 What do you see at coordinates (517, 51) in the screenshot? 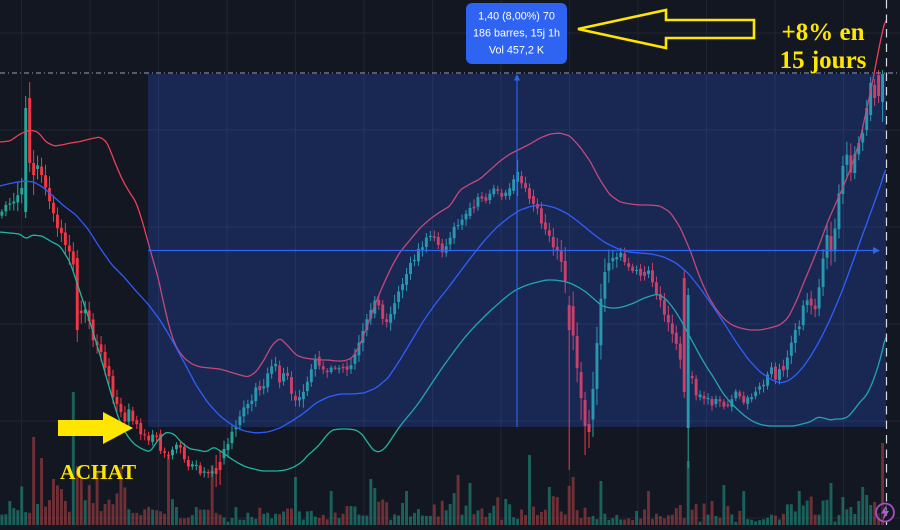
I see `svg-text: Vol 457,2 K` at bounding box center [517, 51].